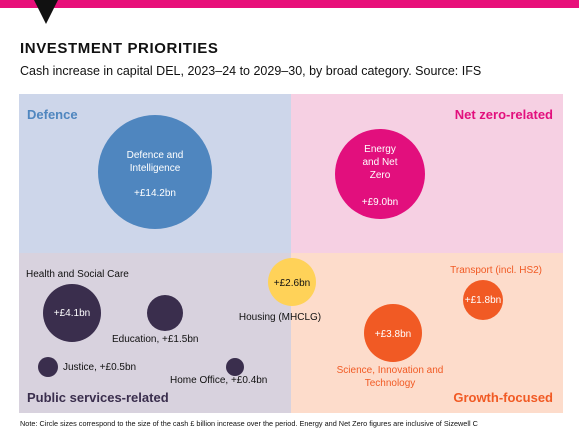 This screenshot has height=444, width=579. Describe the element at coordinates (52, 114) in the screenshot. I see `quadrant-label-defence: Defence` at that location.